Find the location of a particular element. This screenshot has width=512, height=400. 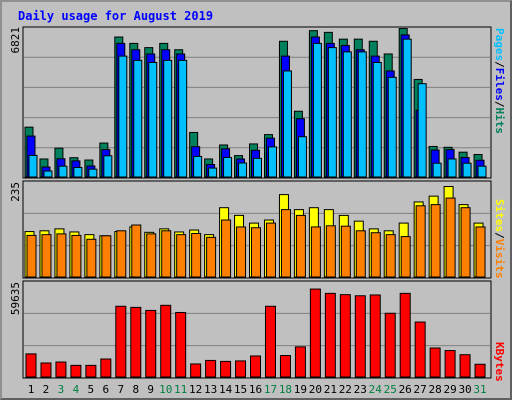

x-tick-label-day-24: 24 is located at coordinates (376, 389).